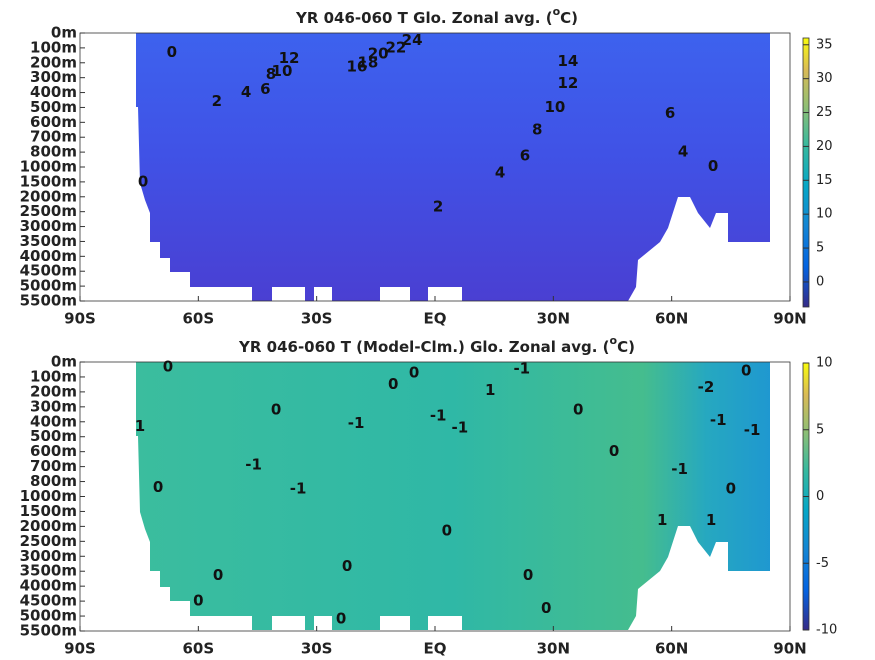 This screenshot has height=660, width=875. What do you see at coordinates (64, 33) in the screenshot?
I see `y-tick-label: 0m` at bounding box center [64, 33].